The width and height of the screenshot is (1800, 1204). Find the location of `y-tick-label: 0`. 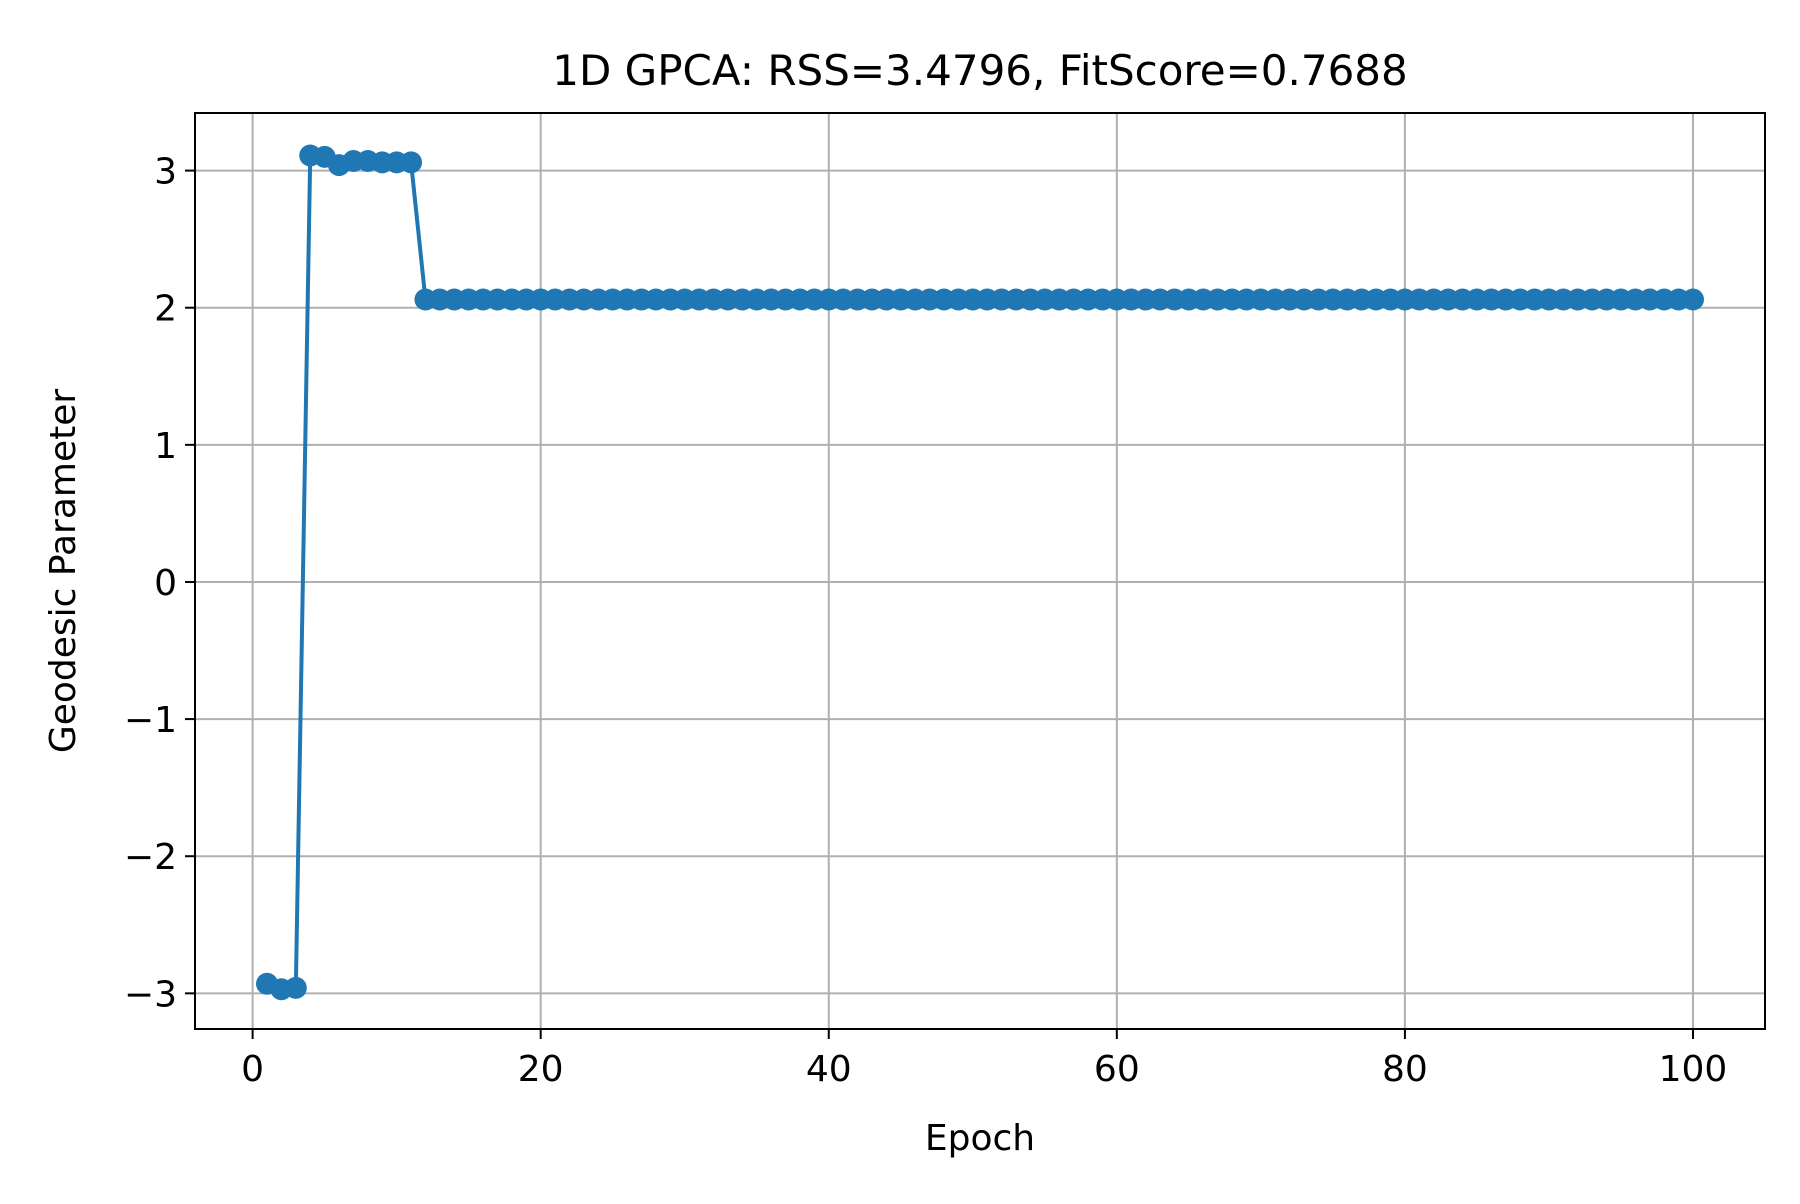

y-tick-label: 0 is located at coordinates (165, 583).